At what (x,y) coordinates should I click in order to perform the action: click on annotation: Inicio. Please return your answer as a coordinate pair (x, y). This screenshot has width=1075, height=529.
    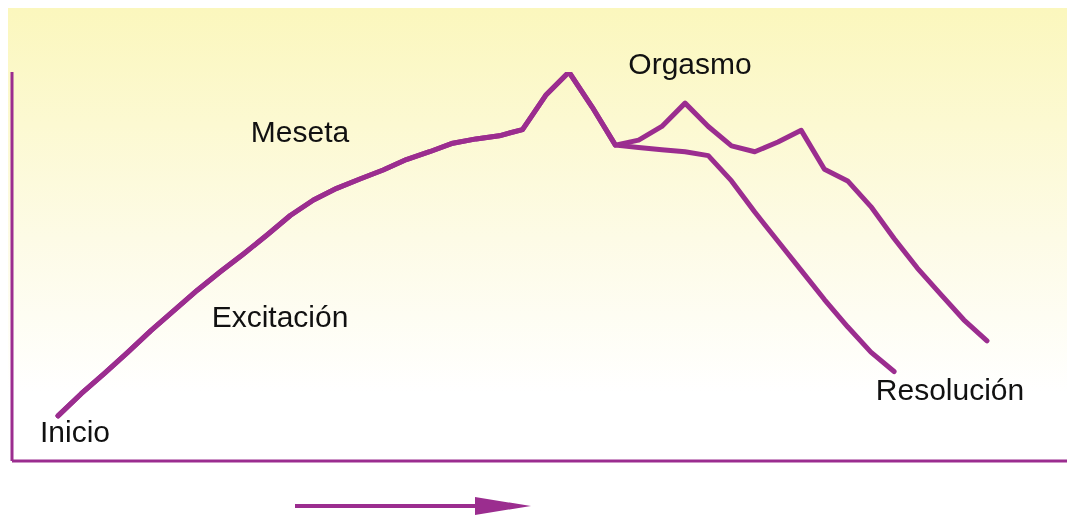
    Looking at the image, I should click on (75, 432).